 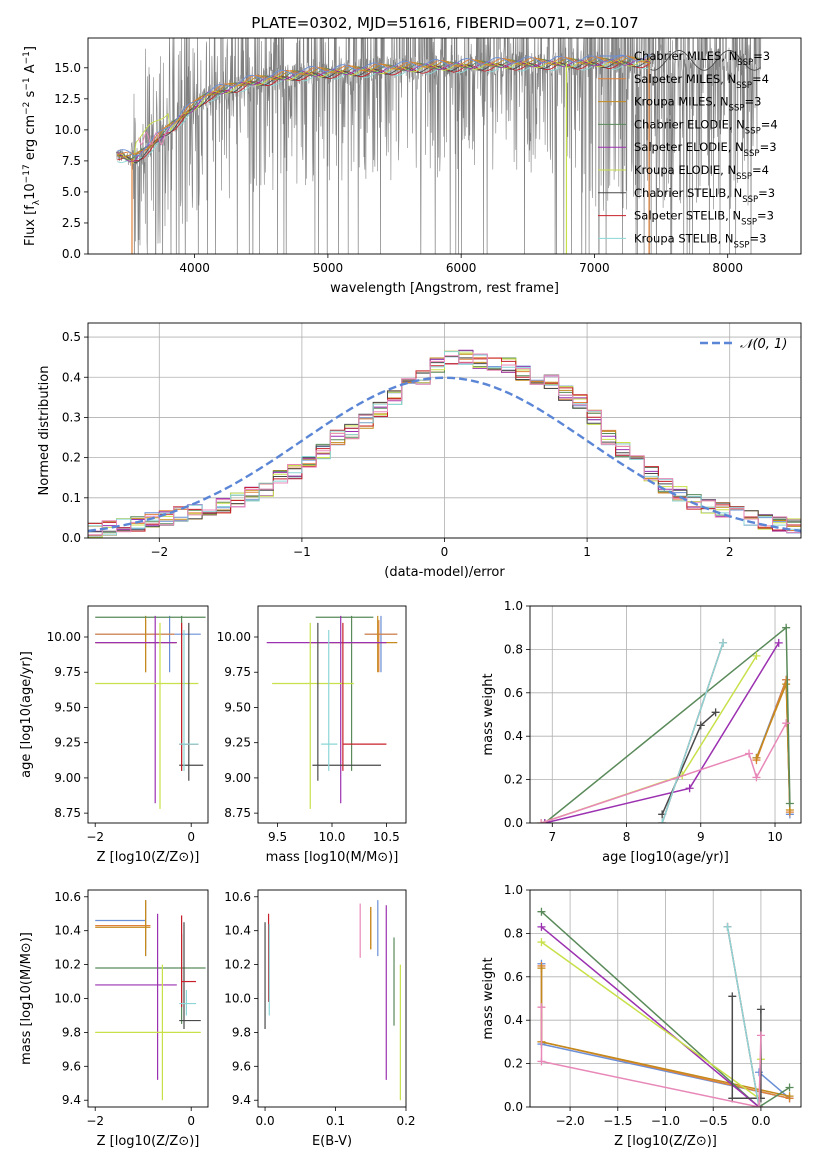 I want to click on x-tick-label: 0.2, so click(x=405, y=1121).